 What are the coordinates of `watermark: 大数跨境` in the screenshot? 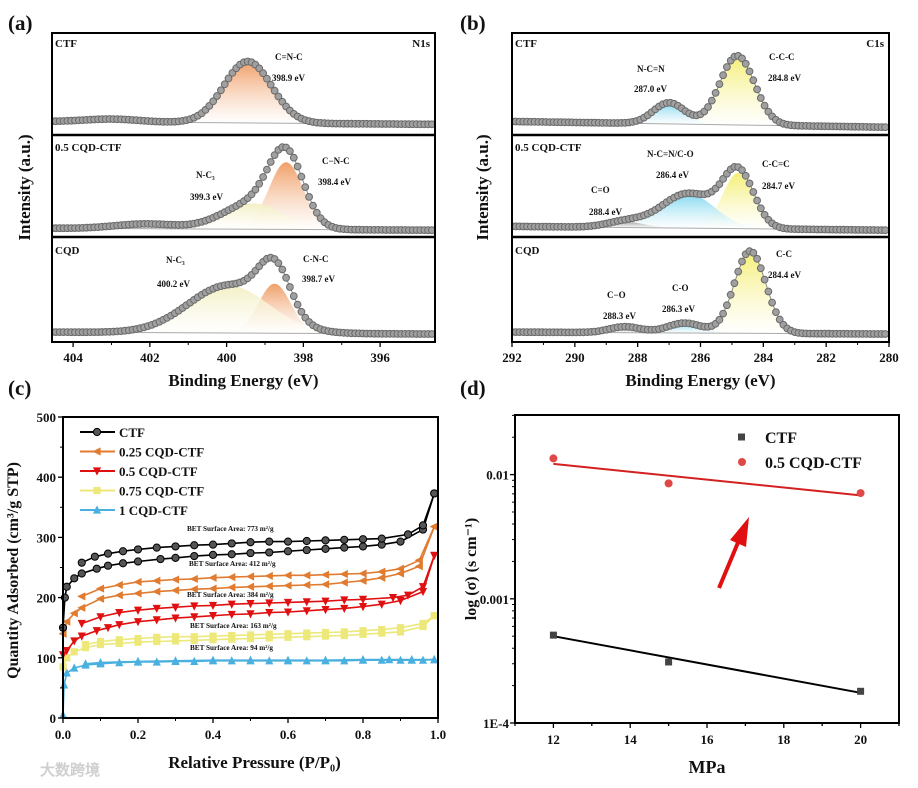 It's located at (70, 770).